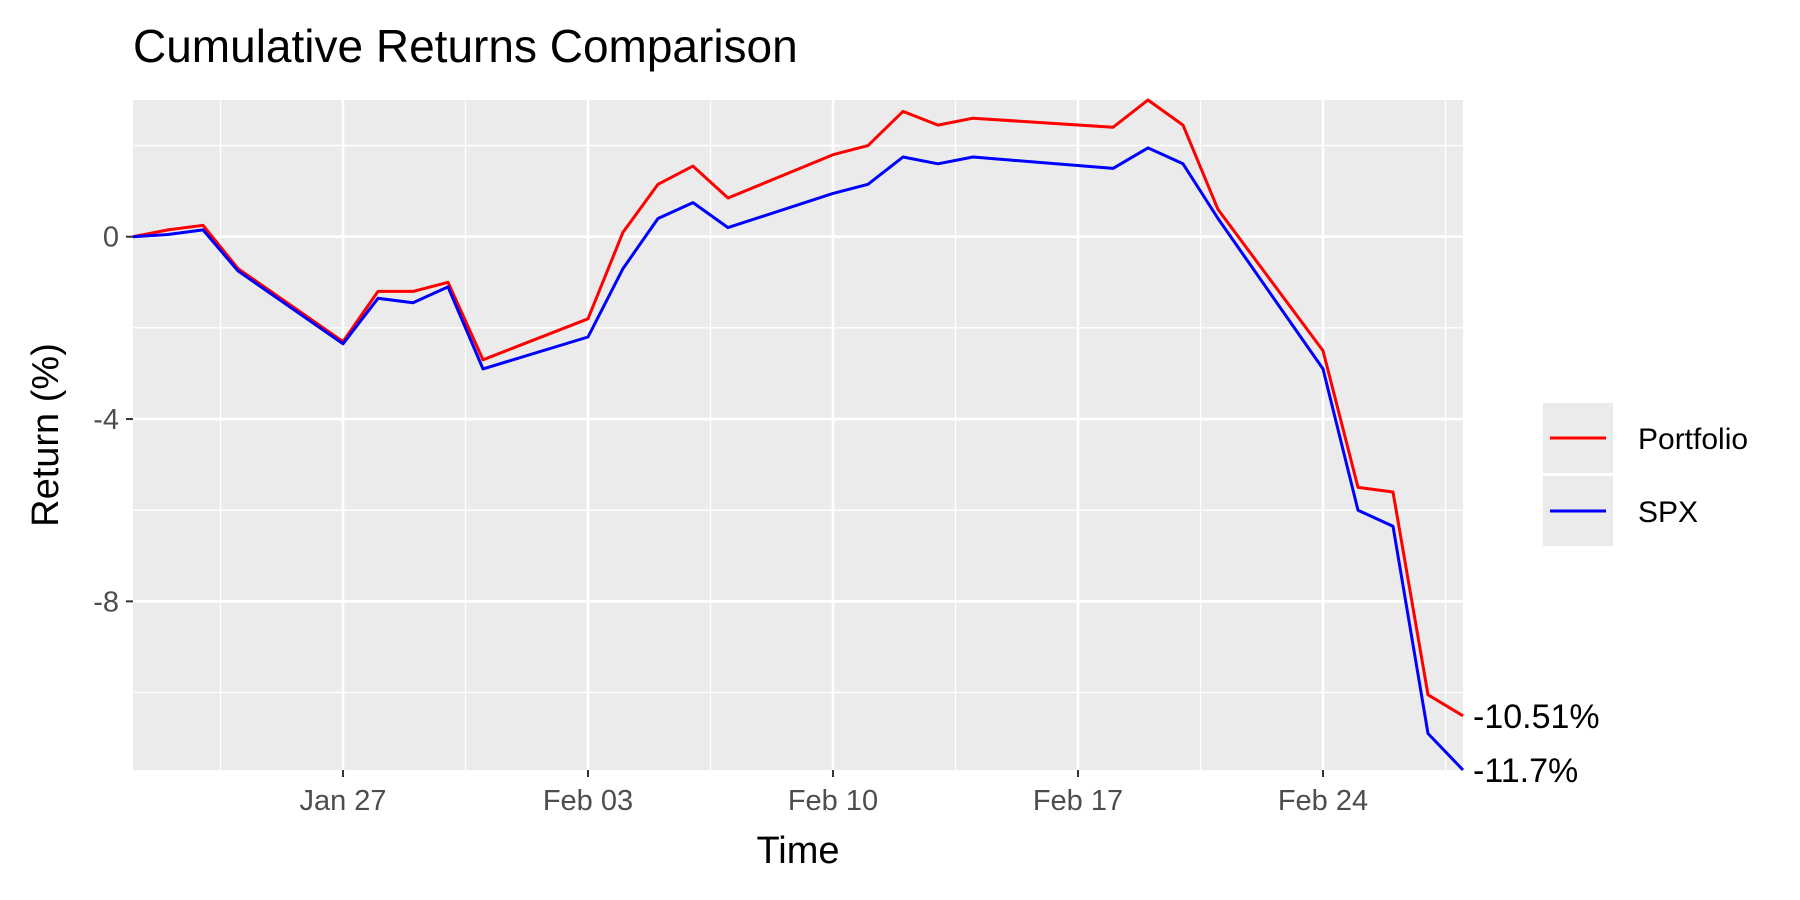 This screenshot has width=1800, height=900. What do you see at coordinates (465, 46) in the screenshot?
I see `chart-title: Cumulative Returns Comparison` at bounding box center [465, 46].